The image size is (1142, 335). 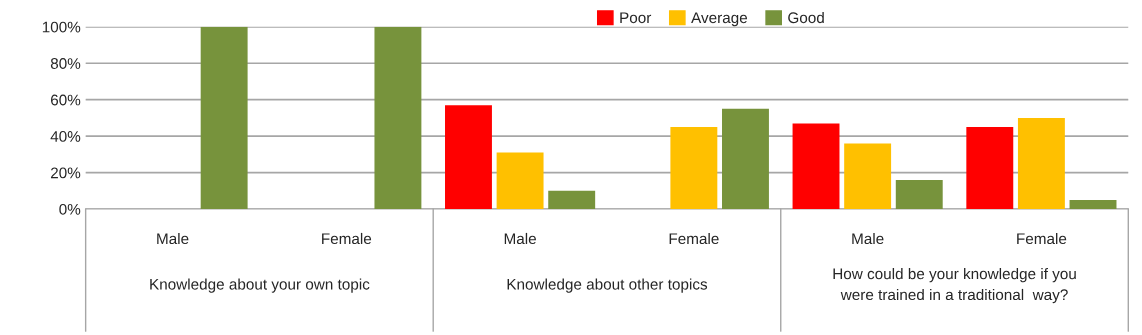 What do you see at coordinates (260, 285) in the screenshot?
I see `text: Knowledge about your own topic` at bounding box center [260, 285].